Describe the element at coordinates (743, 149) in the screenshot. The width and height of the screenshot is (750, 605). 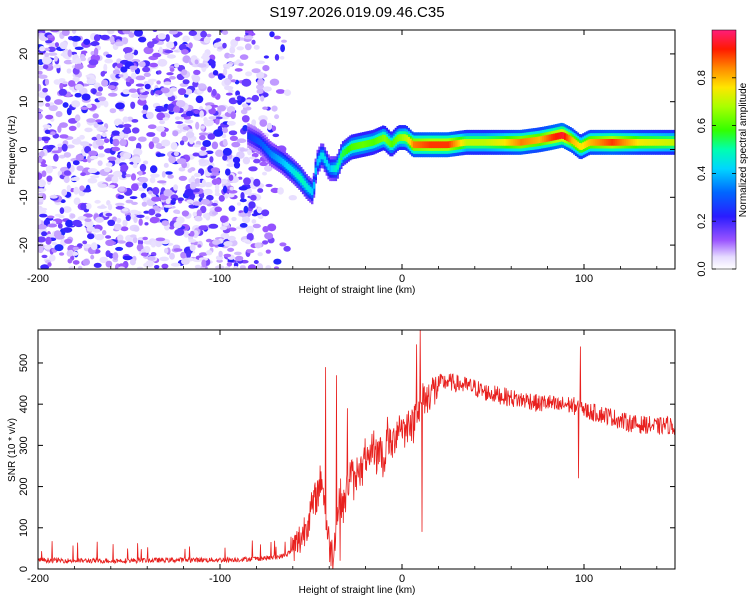
I see `colorbar-label: Normalized spectral amplitude` at that location.